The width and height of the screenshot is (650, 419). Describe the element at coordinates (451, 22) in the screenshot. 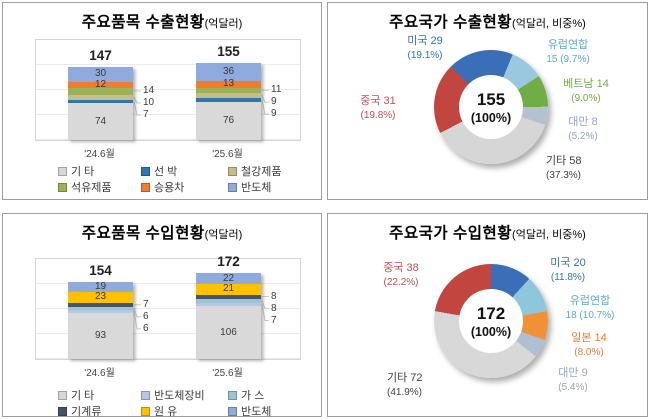

I see `title-text: 주요국가 수출현황` at that location.